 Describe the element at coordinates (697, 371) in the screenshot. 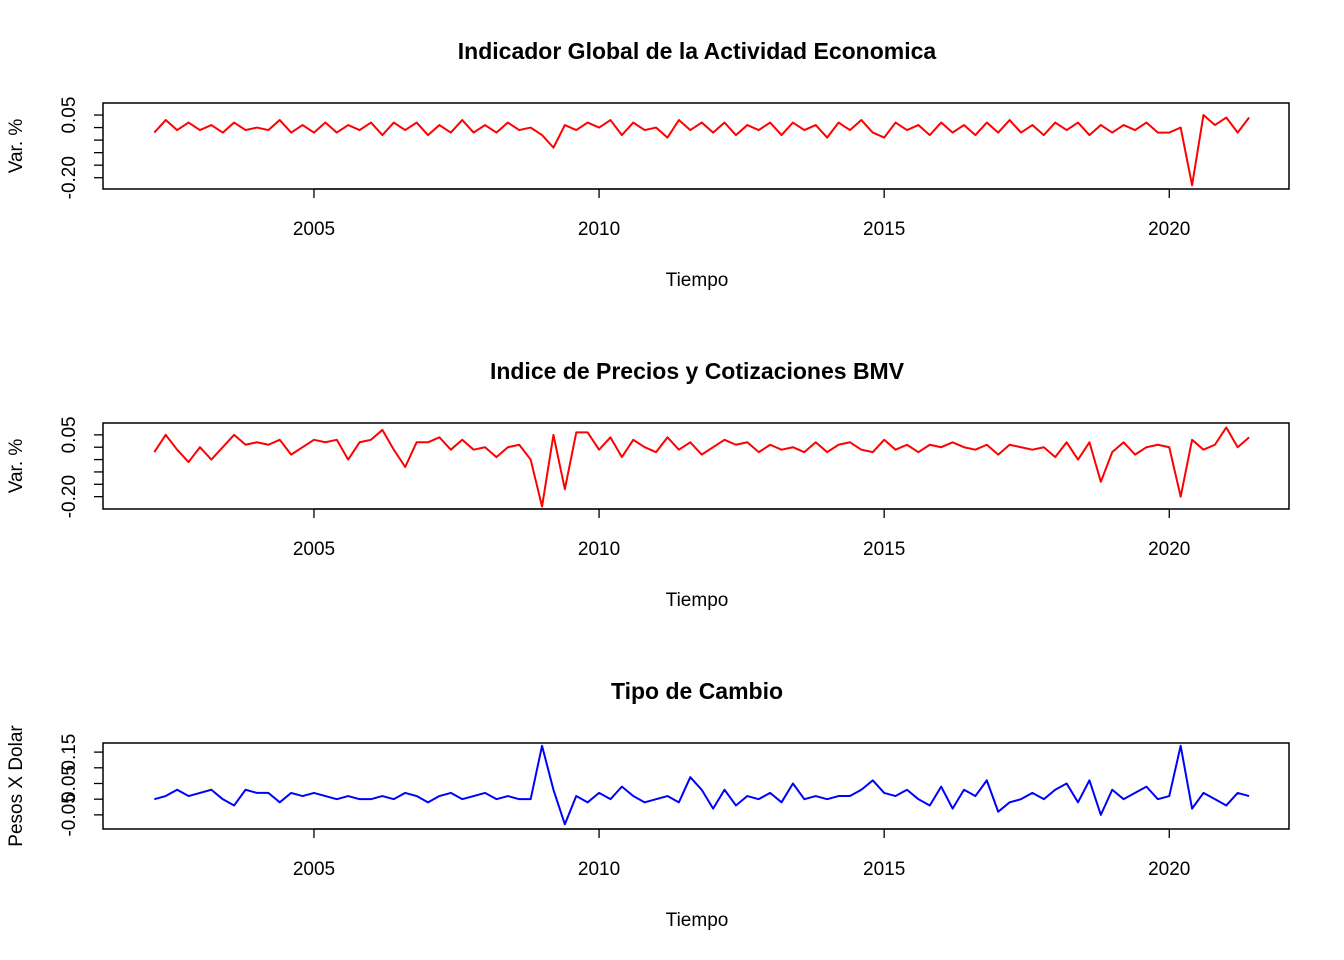

I see `chart-title: Indice de Precios y Cotizaciones BMV` at that location.